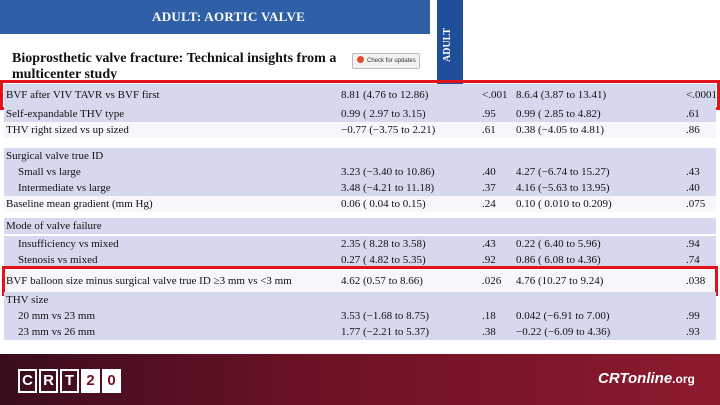 Image resolution: width=720 pixels, height=405 pixels. What do you see at coordinates (561, 95) in the screenshot?
I see `estimate-2: 8.6.4 (3.87 to 13.41)` at bounding box center [561, 95].